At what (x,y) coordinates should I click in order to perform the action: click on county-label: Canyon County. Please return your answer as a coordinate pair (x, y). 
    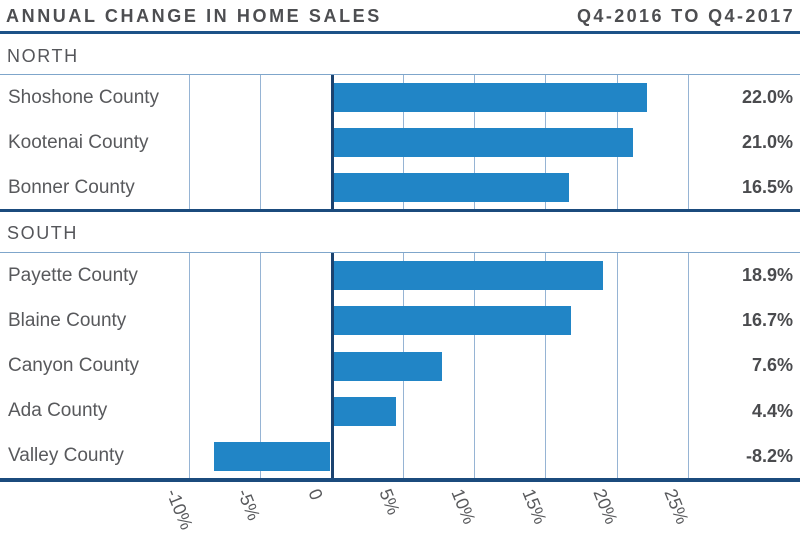
    Looking at the image, I should click on (73, 365).